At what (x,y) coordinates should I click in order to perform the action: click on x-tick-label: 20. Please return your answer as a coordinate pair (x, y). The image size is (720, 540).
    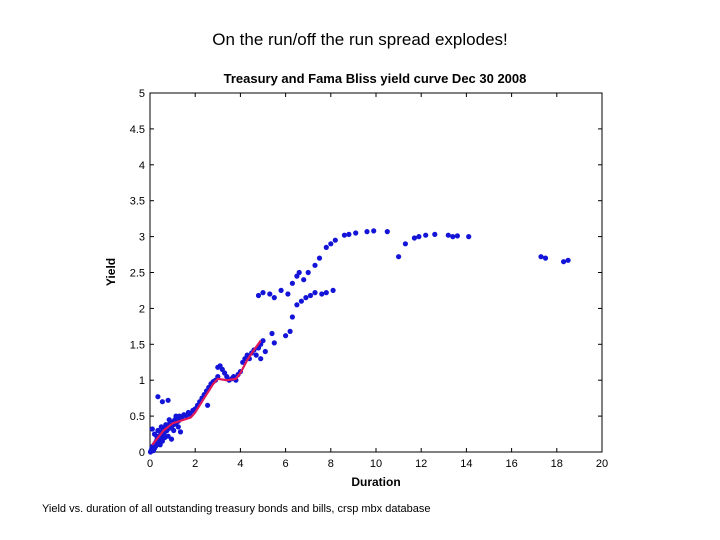
    Looking at the image, I should click on (602, 464).